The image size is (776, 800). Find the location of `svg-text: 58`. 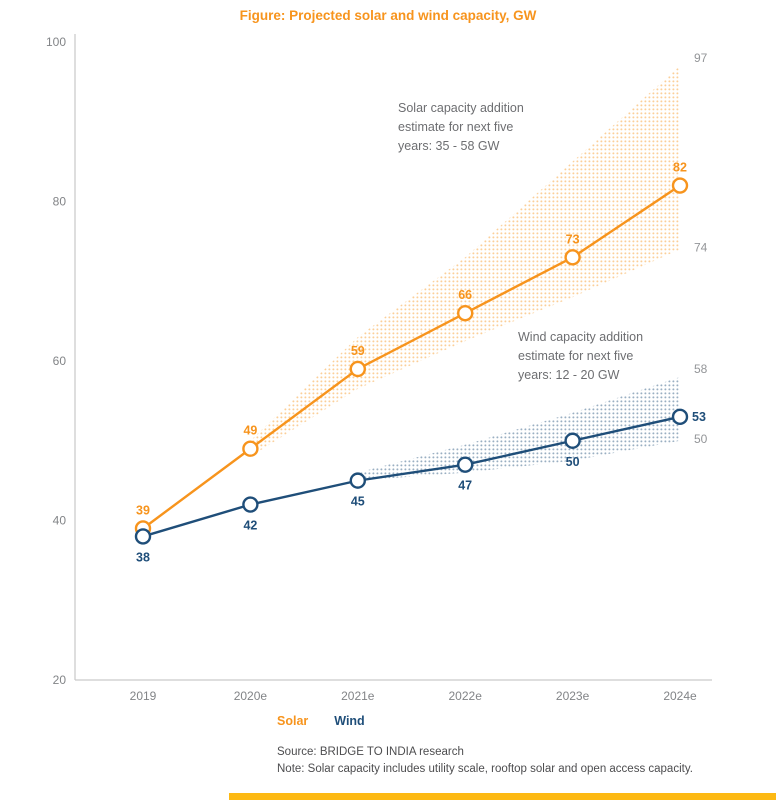

svg-text: 58 is located at coordinates (701, 369).